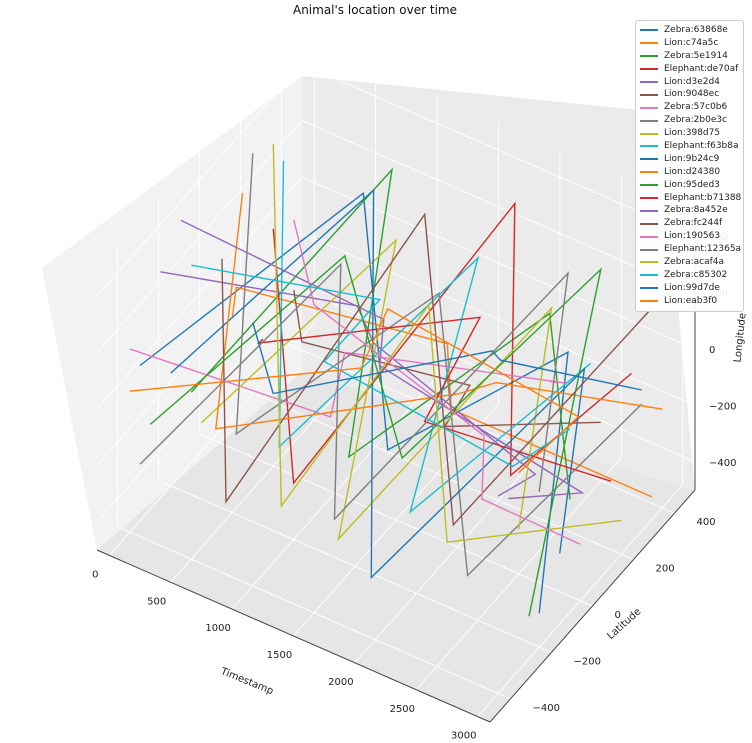  I want to click on legend-item: Lion:c74a5c, so click(689, 43).